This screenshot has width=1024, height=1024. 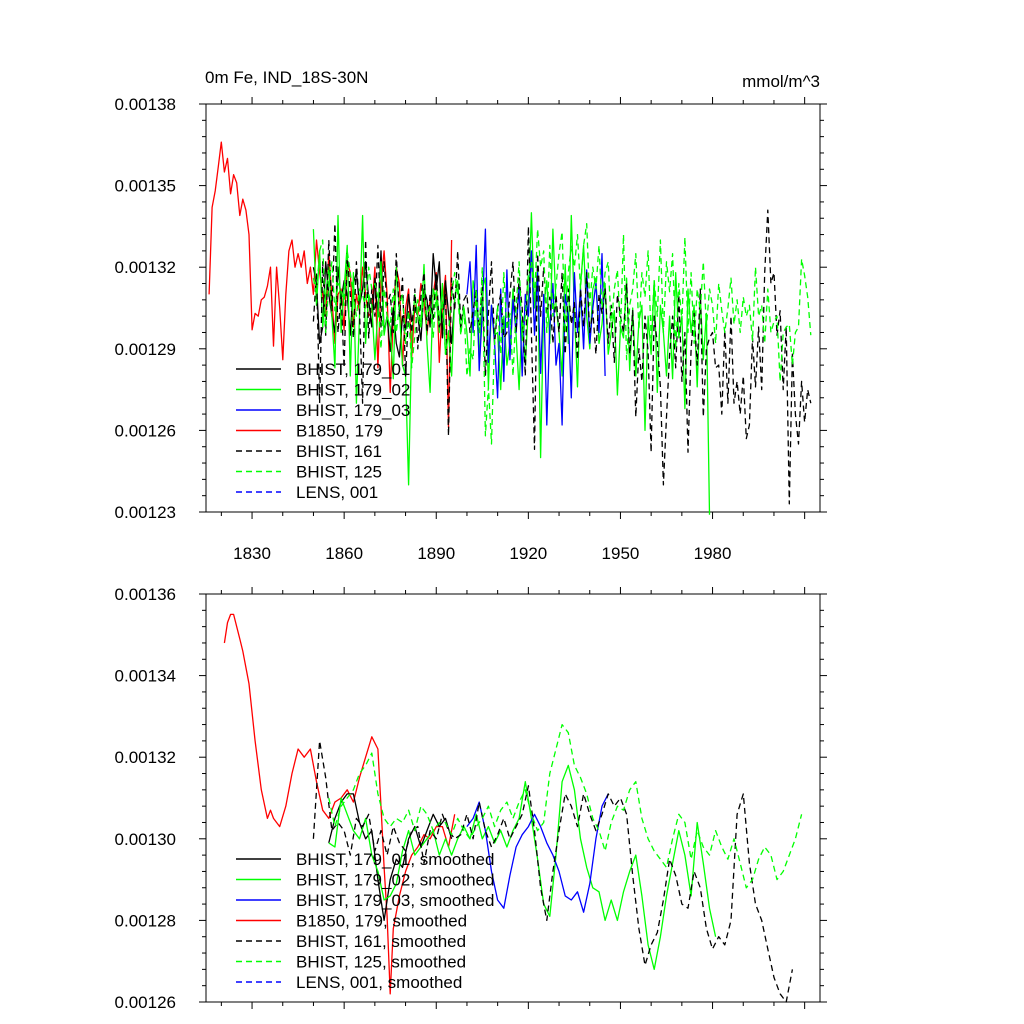 What do you see at coordinates (436, 553) in the screenshot?
I see `x-tick-label: 1890` at bounding box center [436, 553].